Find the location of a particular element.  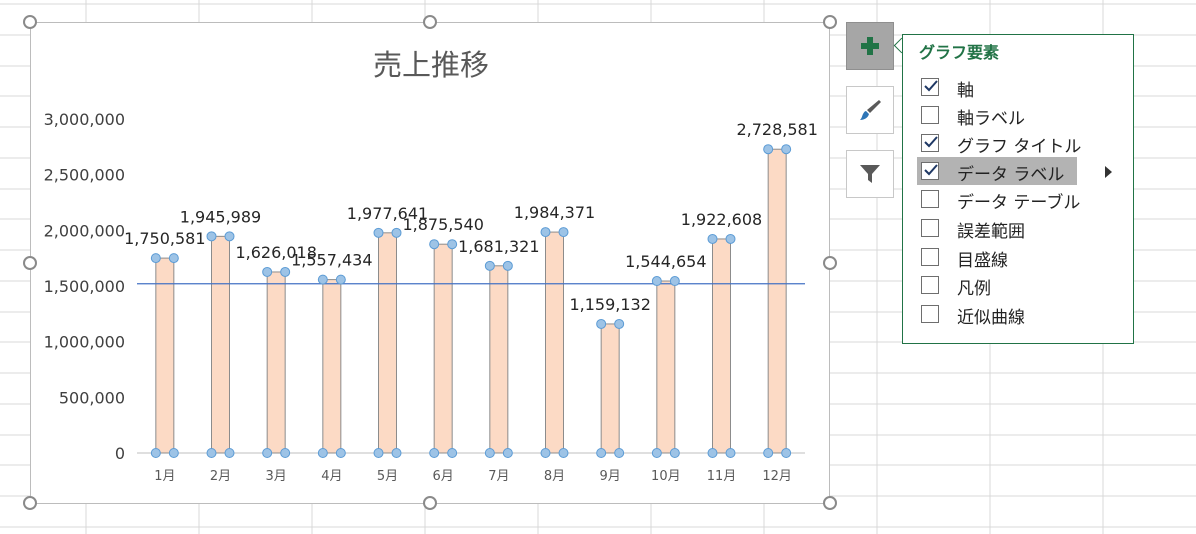

resize-handle-right is located at coordinates (830, 263).